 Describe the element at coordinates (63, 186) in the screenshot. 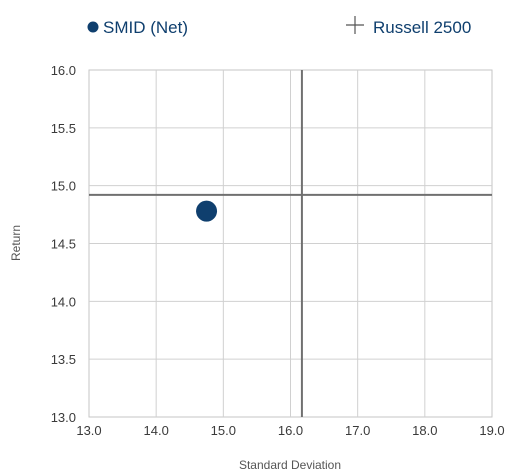

I see `y-tick-label: 15.0` at that location.